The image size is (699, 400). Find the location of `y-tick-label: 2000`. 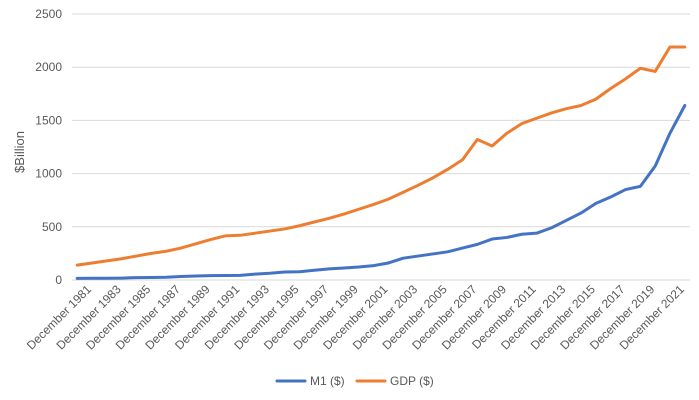

y-tick-label: 2000 is located at coordinates (48, 67).